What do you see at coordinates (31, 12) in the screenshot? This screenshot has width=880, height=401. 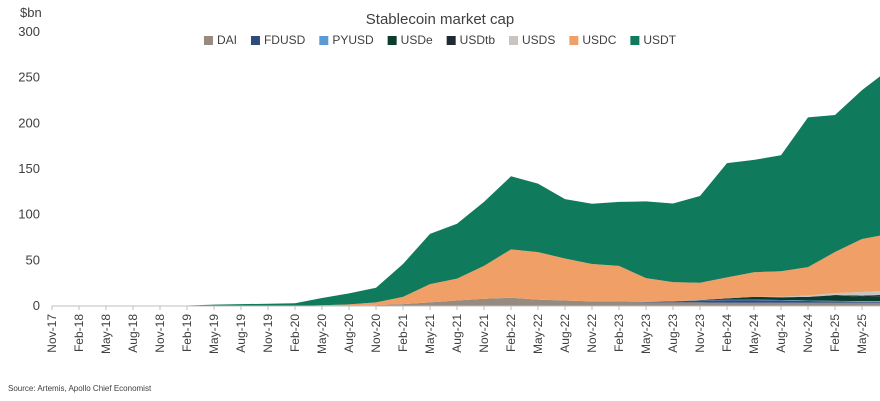 I see `y-axis-unit: $bn` at bounding box center [31, 12].